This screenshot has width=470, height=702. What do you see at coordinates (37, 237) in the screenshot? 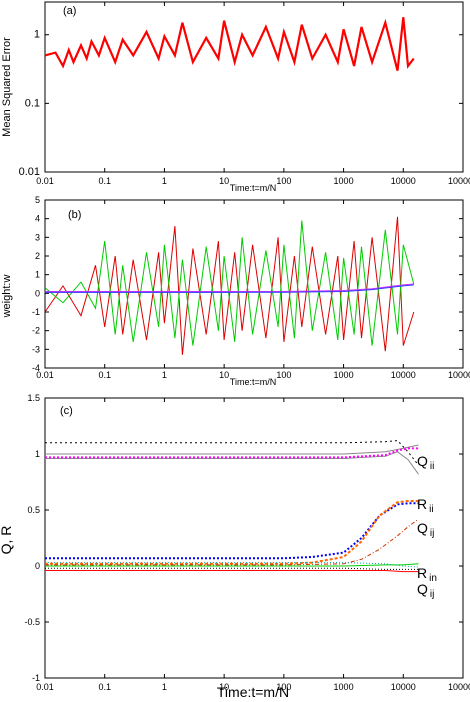
I see `y-tick-label: 3` at bounding box center [37, 237].